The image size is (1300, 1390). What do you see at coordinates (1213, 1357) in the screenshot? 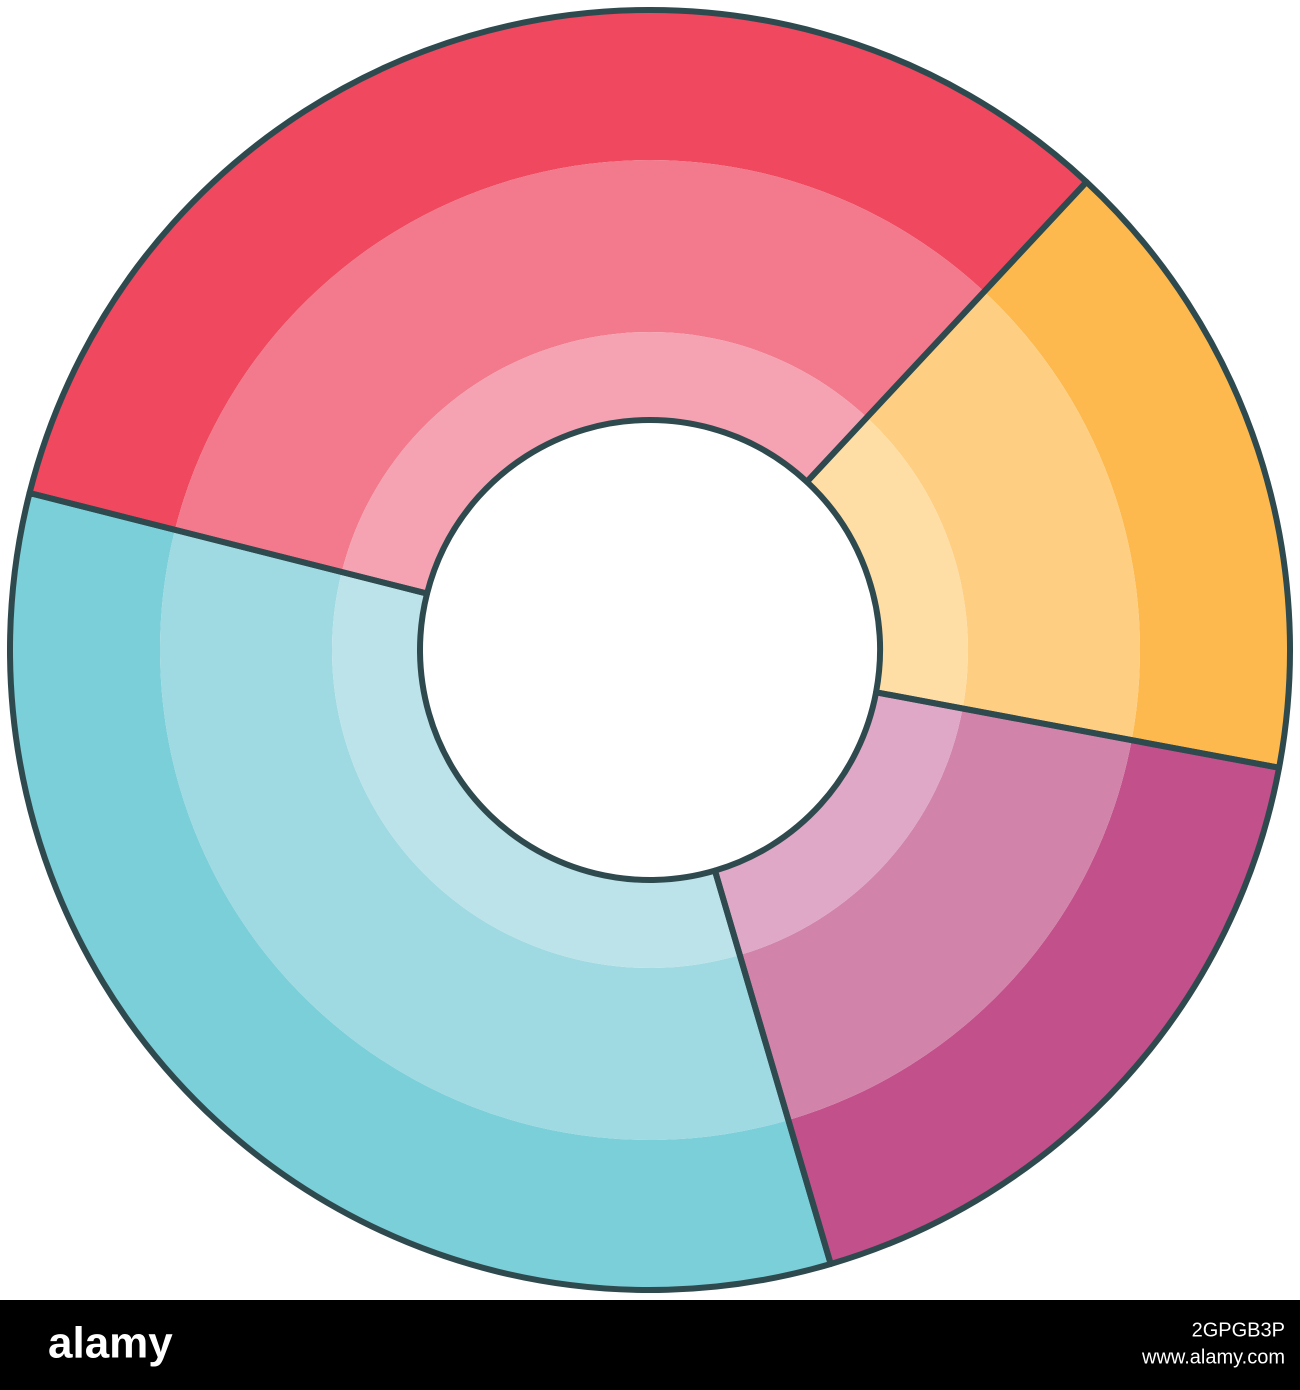
I see `site-url: www.alamy.com` at bounding box center [1213, 1357].